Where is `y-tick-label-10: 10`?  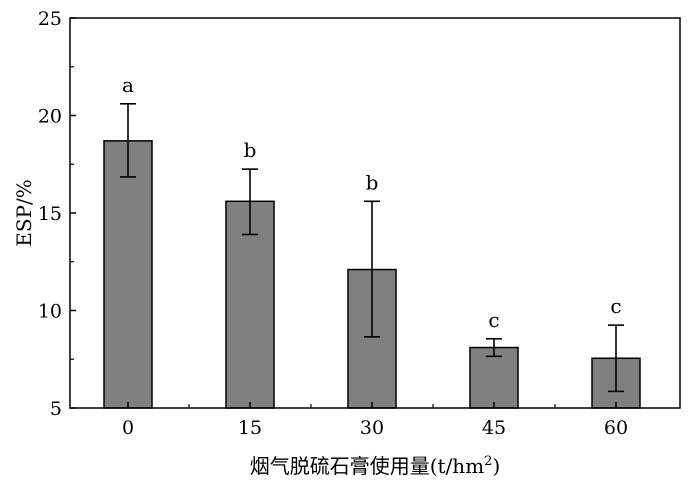
y-tick-label-10: 10 is located at coordinates (50, 312).